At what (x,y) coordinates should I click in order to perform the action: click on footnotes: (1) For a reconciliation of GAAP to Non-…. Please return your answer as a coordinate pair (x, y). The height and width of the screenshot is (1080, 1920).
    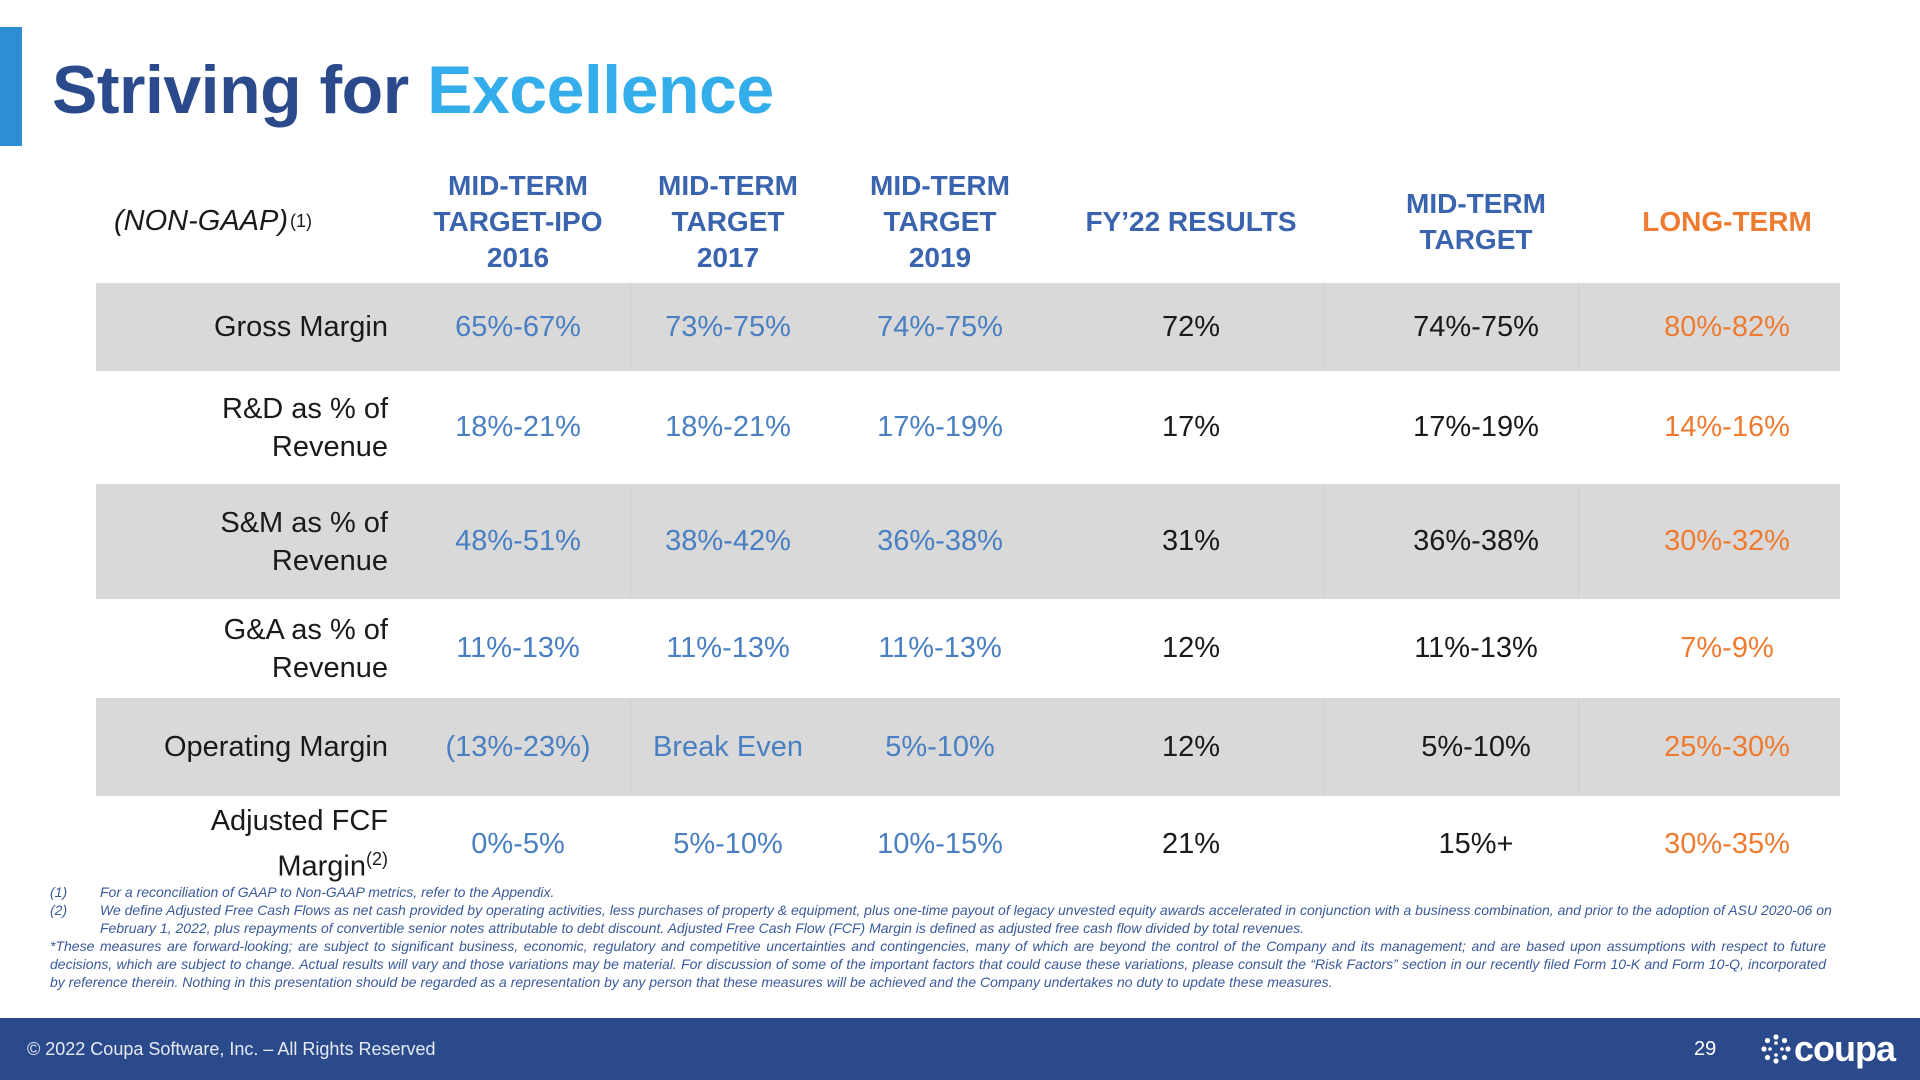
    Looking at the image, I should click on (966, 937).